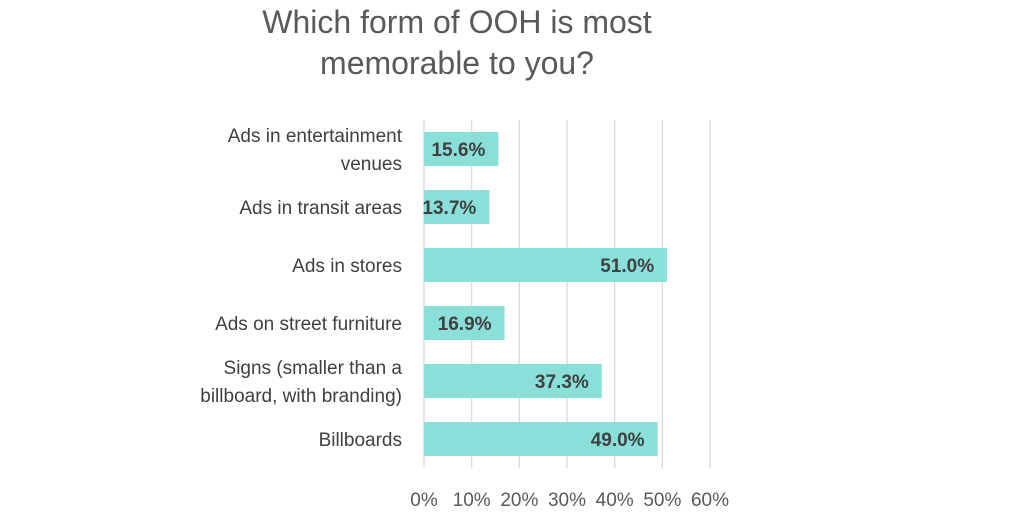 The width and height of the screenshot is (1016, 521). What do you see at coordinates (618, 440) in the screenshot?
I see `data-label: 49.0%` at bounding box center [618, 440].